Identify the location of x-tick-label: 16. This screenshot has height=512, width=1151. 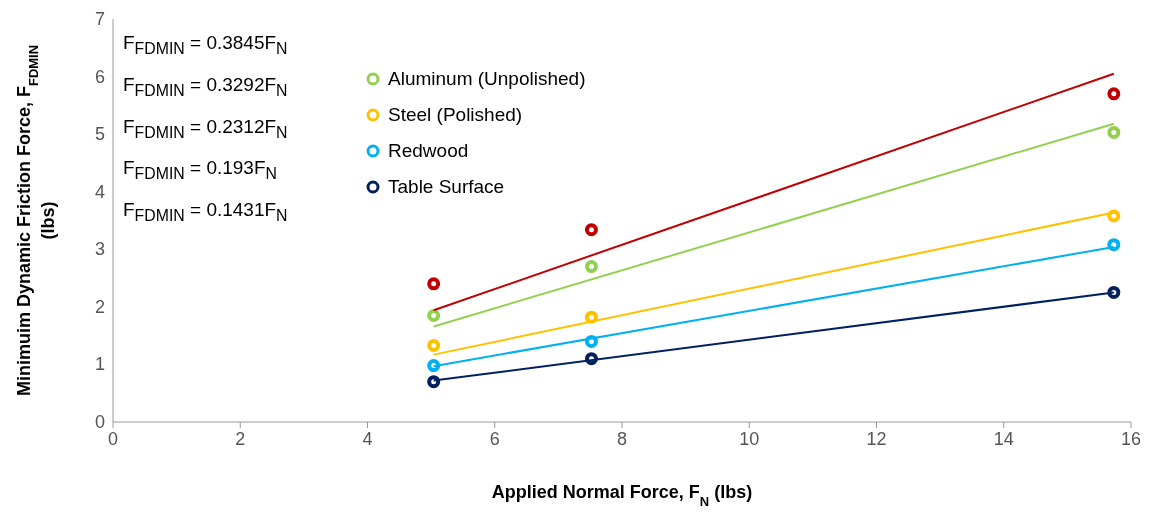
(1131, 438).